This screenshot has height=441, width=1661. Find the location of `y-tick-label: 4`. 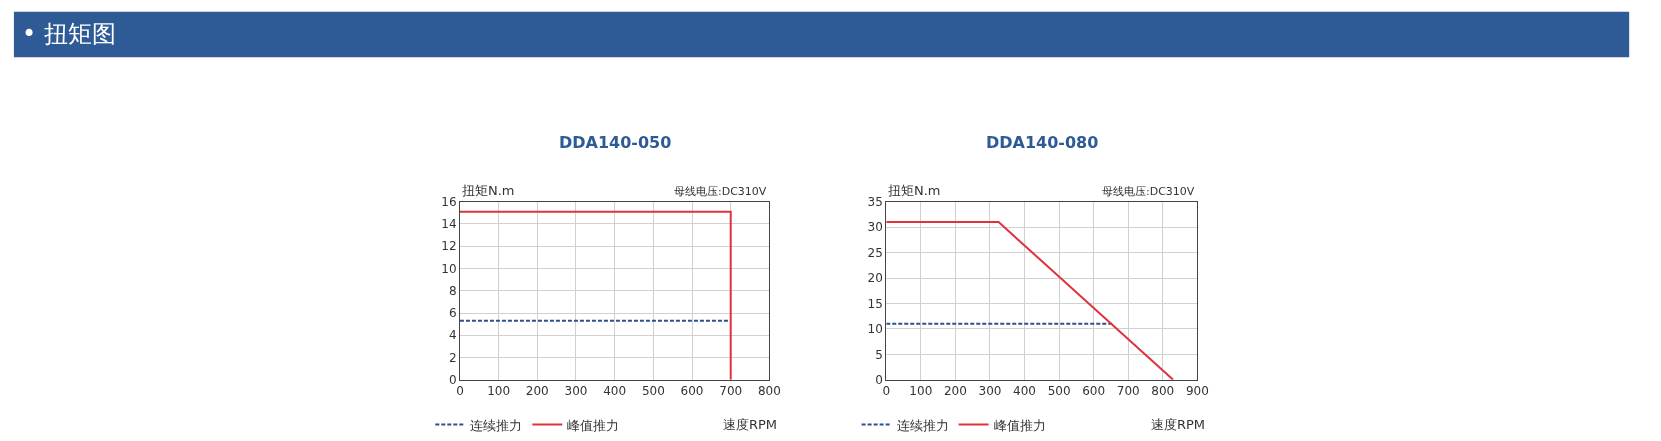

y-tick-label: 4 is located at coordinates (452, 335).